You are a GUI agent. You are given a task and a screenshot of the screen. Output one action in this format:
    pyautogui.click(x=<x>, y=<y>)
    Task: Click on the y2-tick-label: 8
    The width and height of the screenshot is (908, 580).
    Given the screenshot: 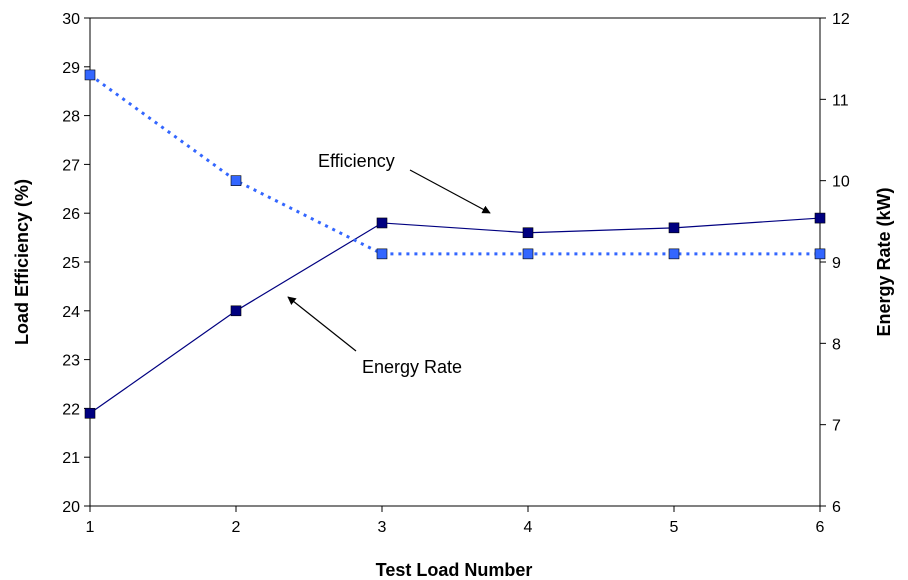 What is the action you would take?
    pyautogui.click(x=836, y=344)
    